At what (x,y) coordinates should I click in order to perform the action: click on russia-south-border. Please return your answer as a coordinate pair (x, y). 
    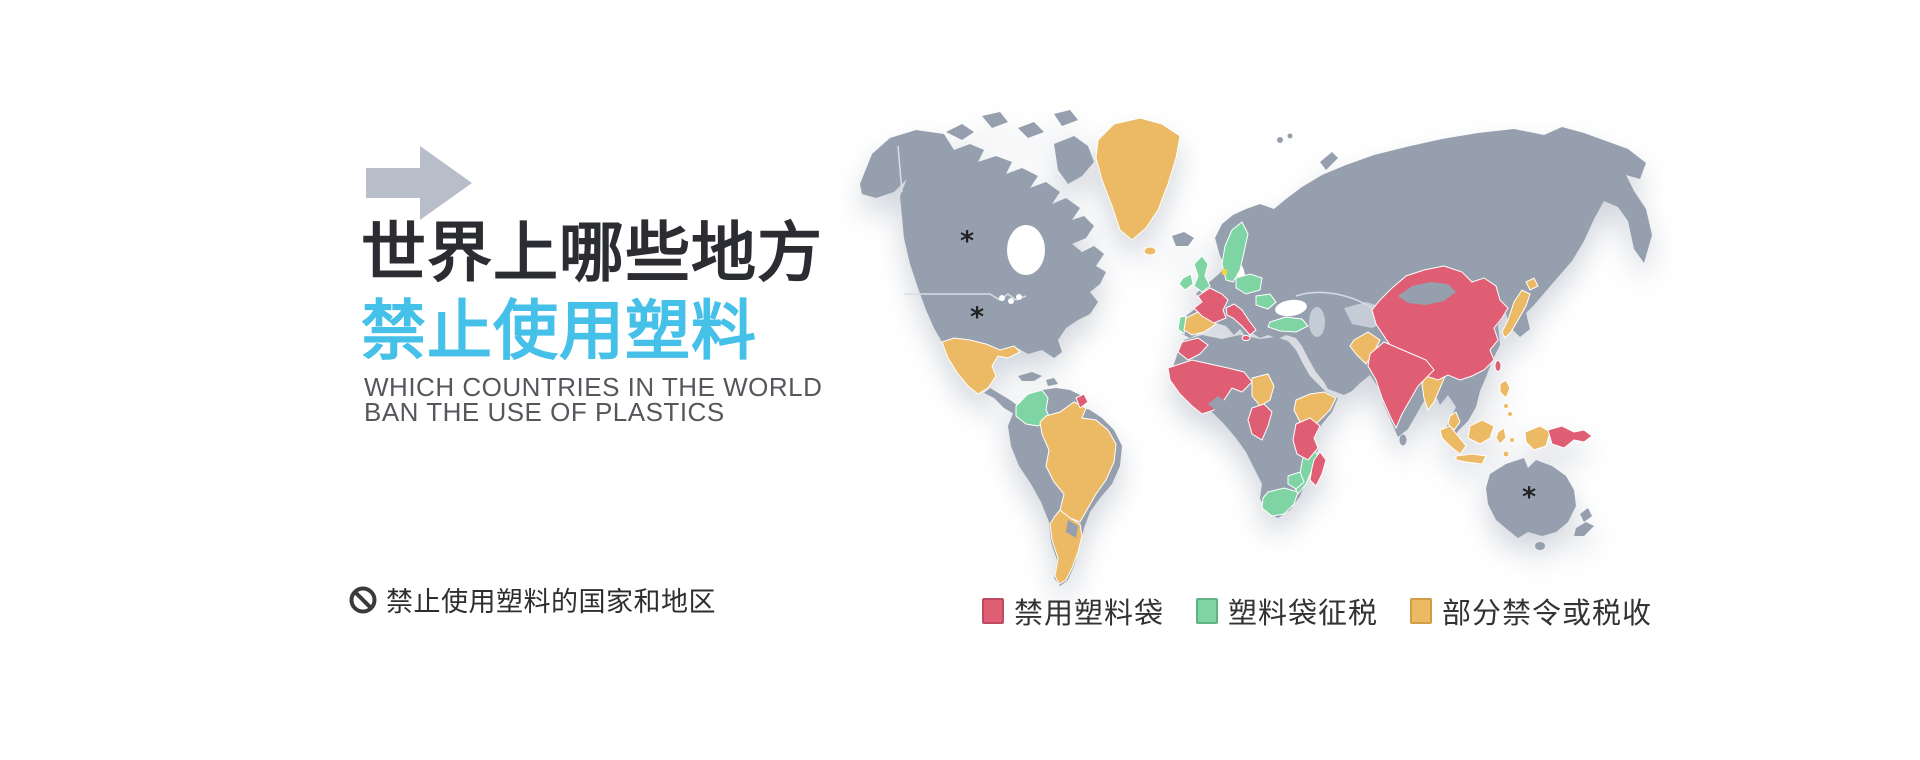
    Looking at the image, I should click on (1334, 300).